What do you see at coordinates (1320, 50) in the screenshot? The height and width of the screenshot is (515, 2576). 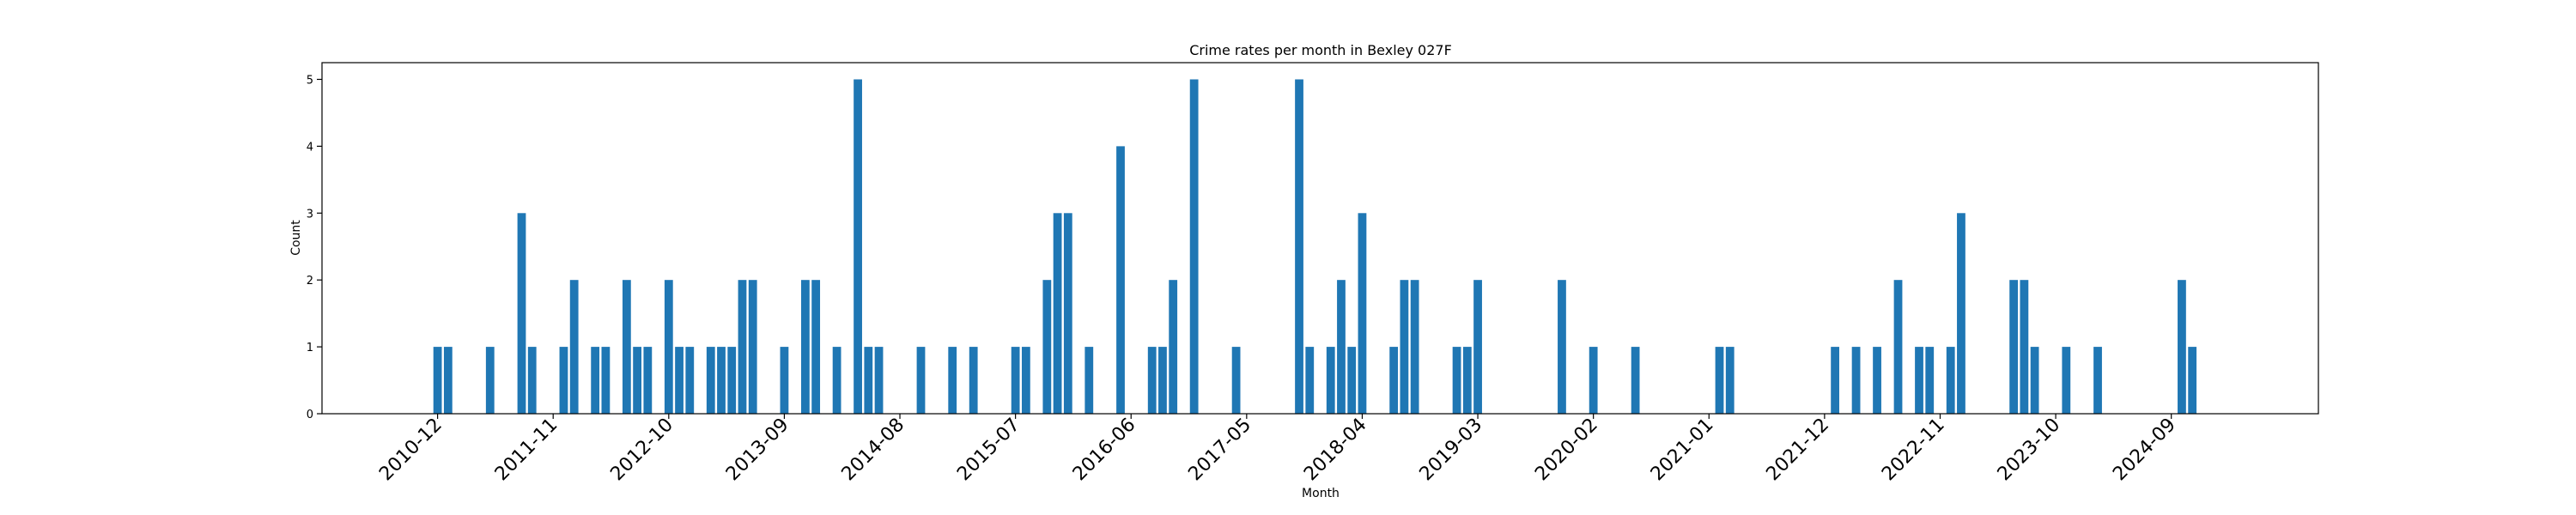 I see `chart-title: Crime rates per month in Bexley 027F` at bounding box center [1320, 50].